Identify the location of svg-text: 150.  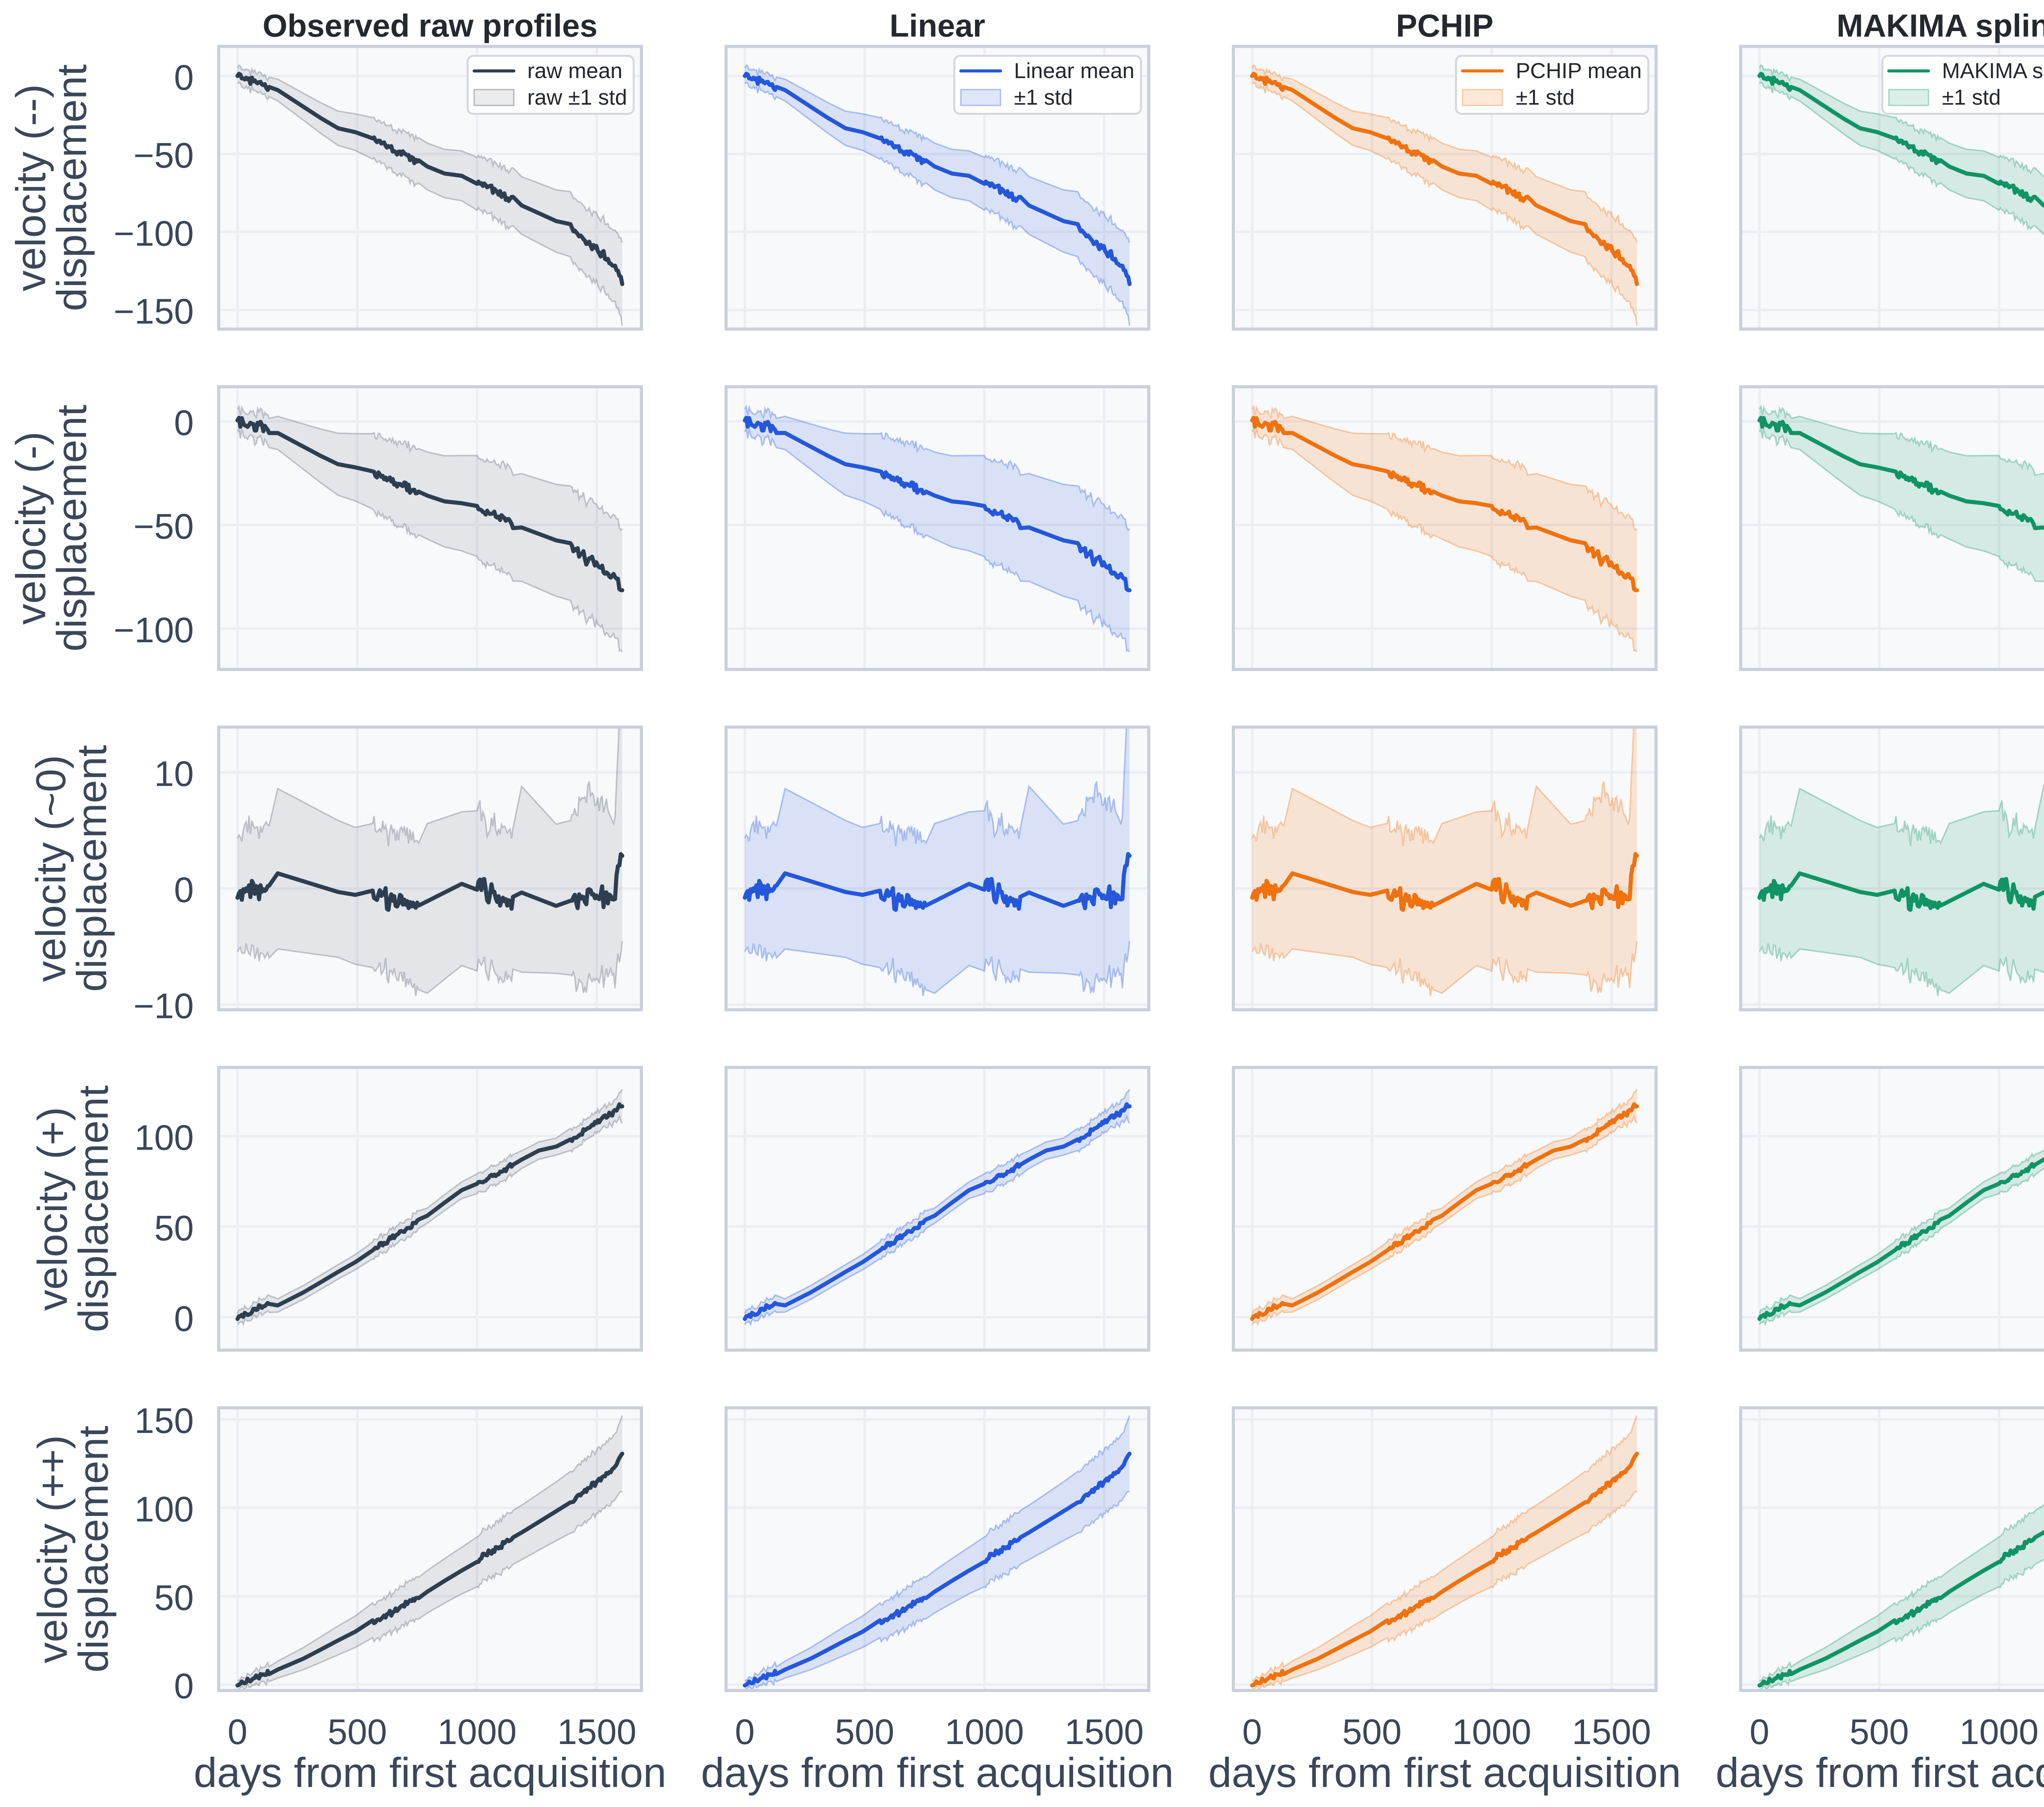
(164, 1421).